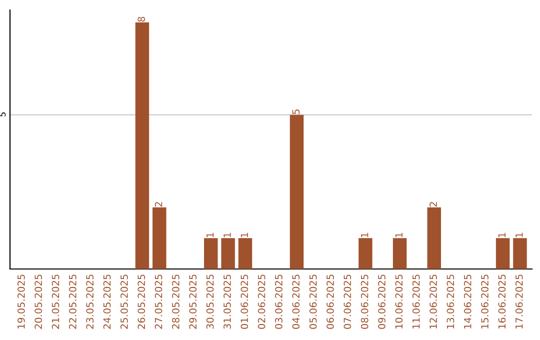 The width and height of the screenshot is (540, 340). I want to click on x-tick-label: 06.06.2025, so click(330, 301).